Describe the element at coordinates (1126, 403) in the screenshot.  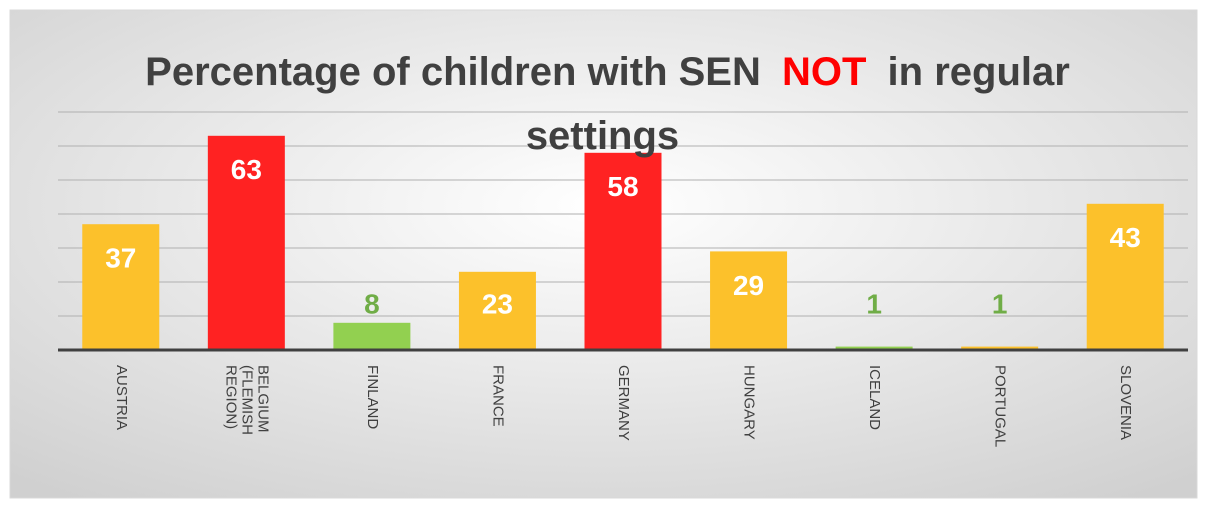
I see `x-tick-label: SLOVENIA` at that location.